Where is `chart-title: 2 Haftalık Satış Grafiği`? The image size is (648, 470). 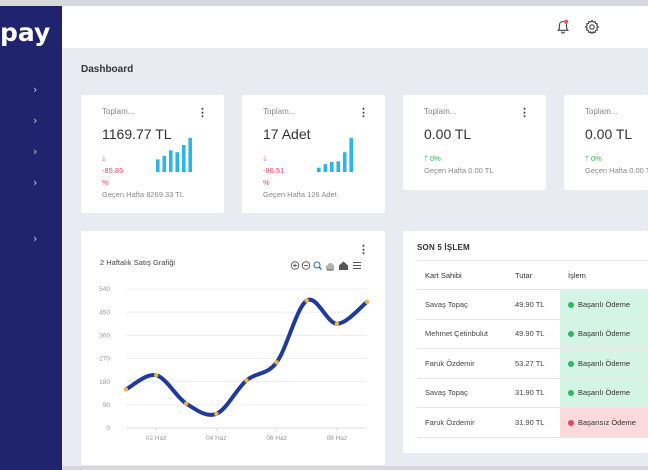
chart-title: 2 Haftalık Satış Grafiği is located at coordinates (138, 262).